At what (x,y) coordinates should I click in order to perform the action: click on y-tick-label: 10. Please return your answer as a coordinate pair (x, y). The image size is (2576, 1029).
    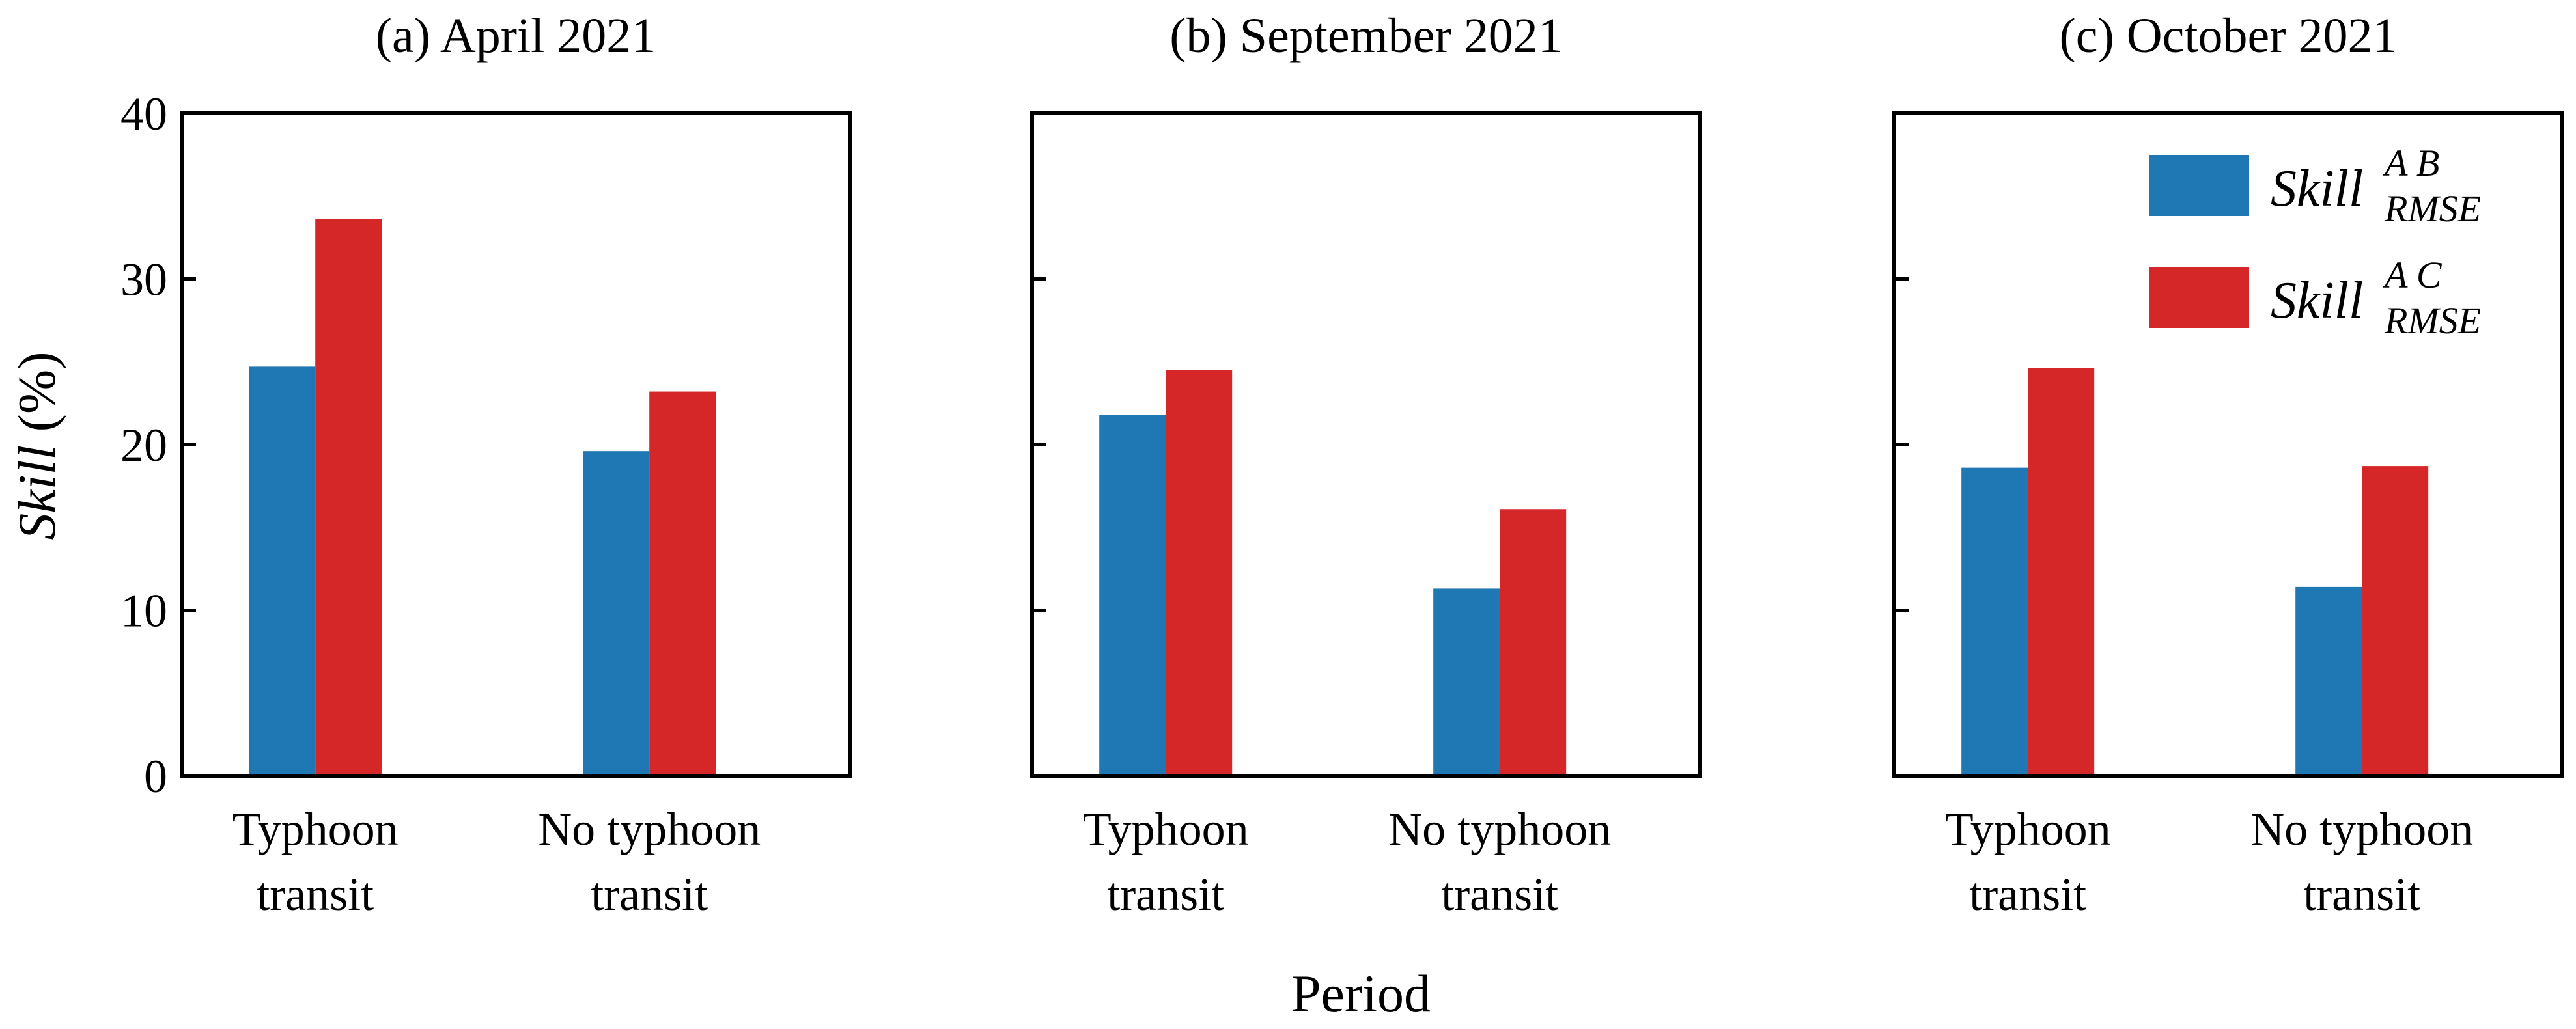
    Looking at the image, I should click on (143, 611).